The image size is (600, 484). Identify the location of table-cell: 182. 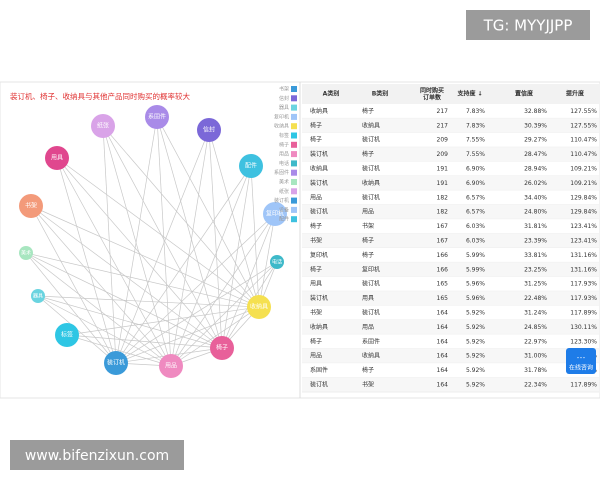
(443, 212).